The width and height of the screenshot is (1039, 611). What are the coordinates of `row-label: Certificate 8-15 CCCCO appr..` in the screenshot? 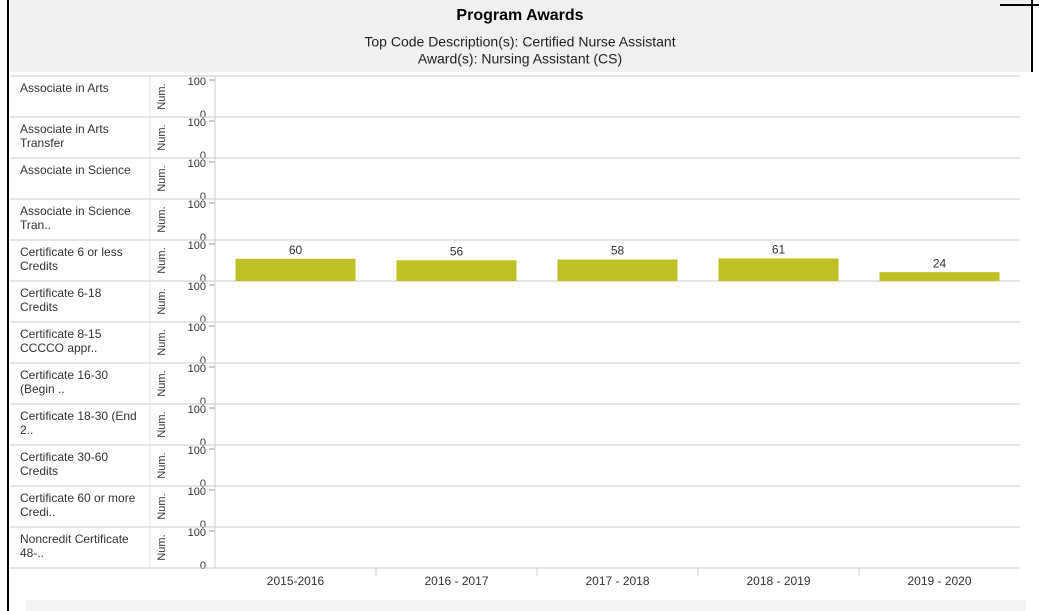 It's located at (61, 341).